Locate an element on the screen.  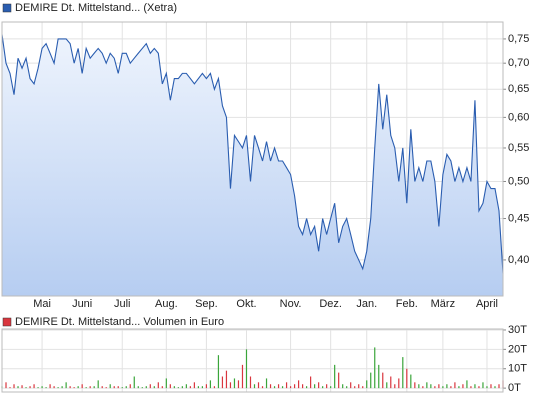
x-tick-label: Juli is located at coordinates (122, 304).